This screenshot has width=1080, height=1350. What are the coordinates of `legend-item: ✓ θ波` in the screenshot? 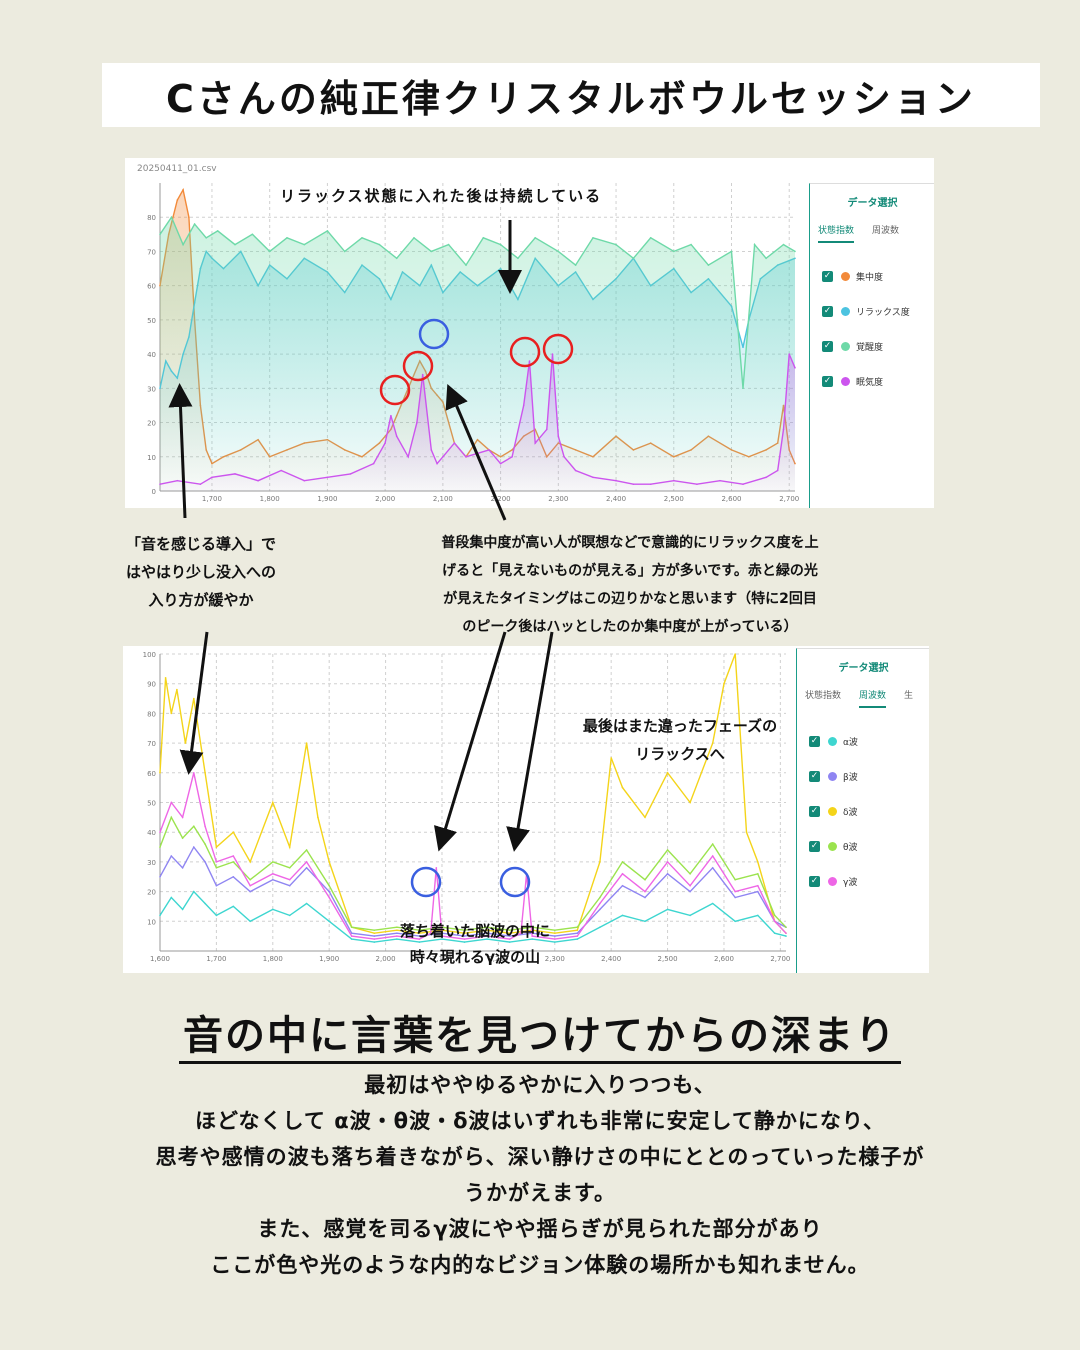 It's located at (863, 846).